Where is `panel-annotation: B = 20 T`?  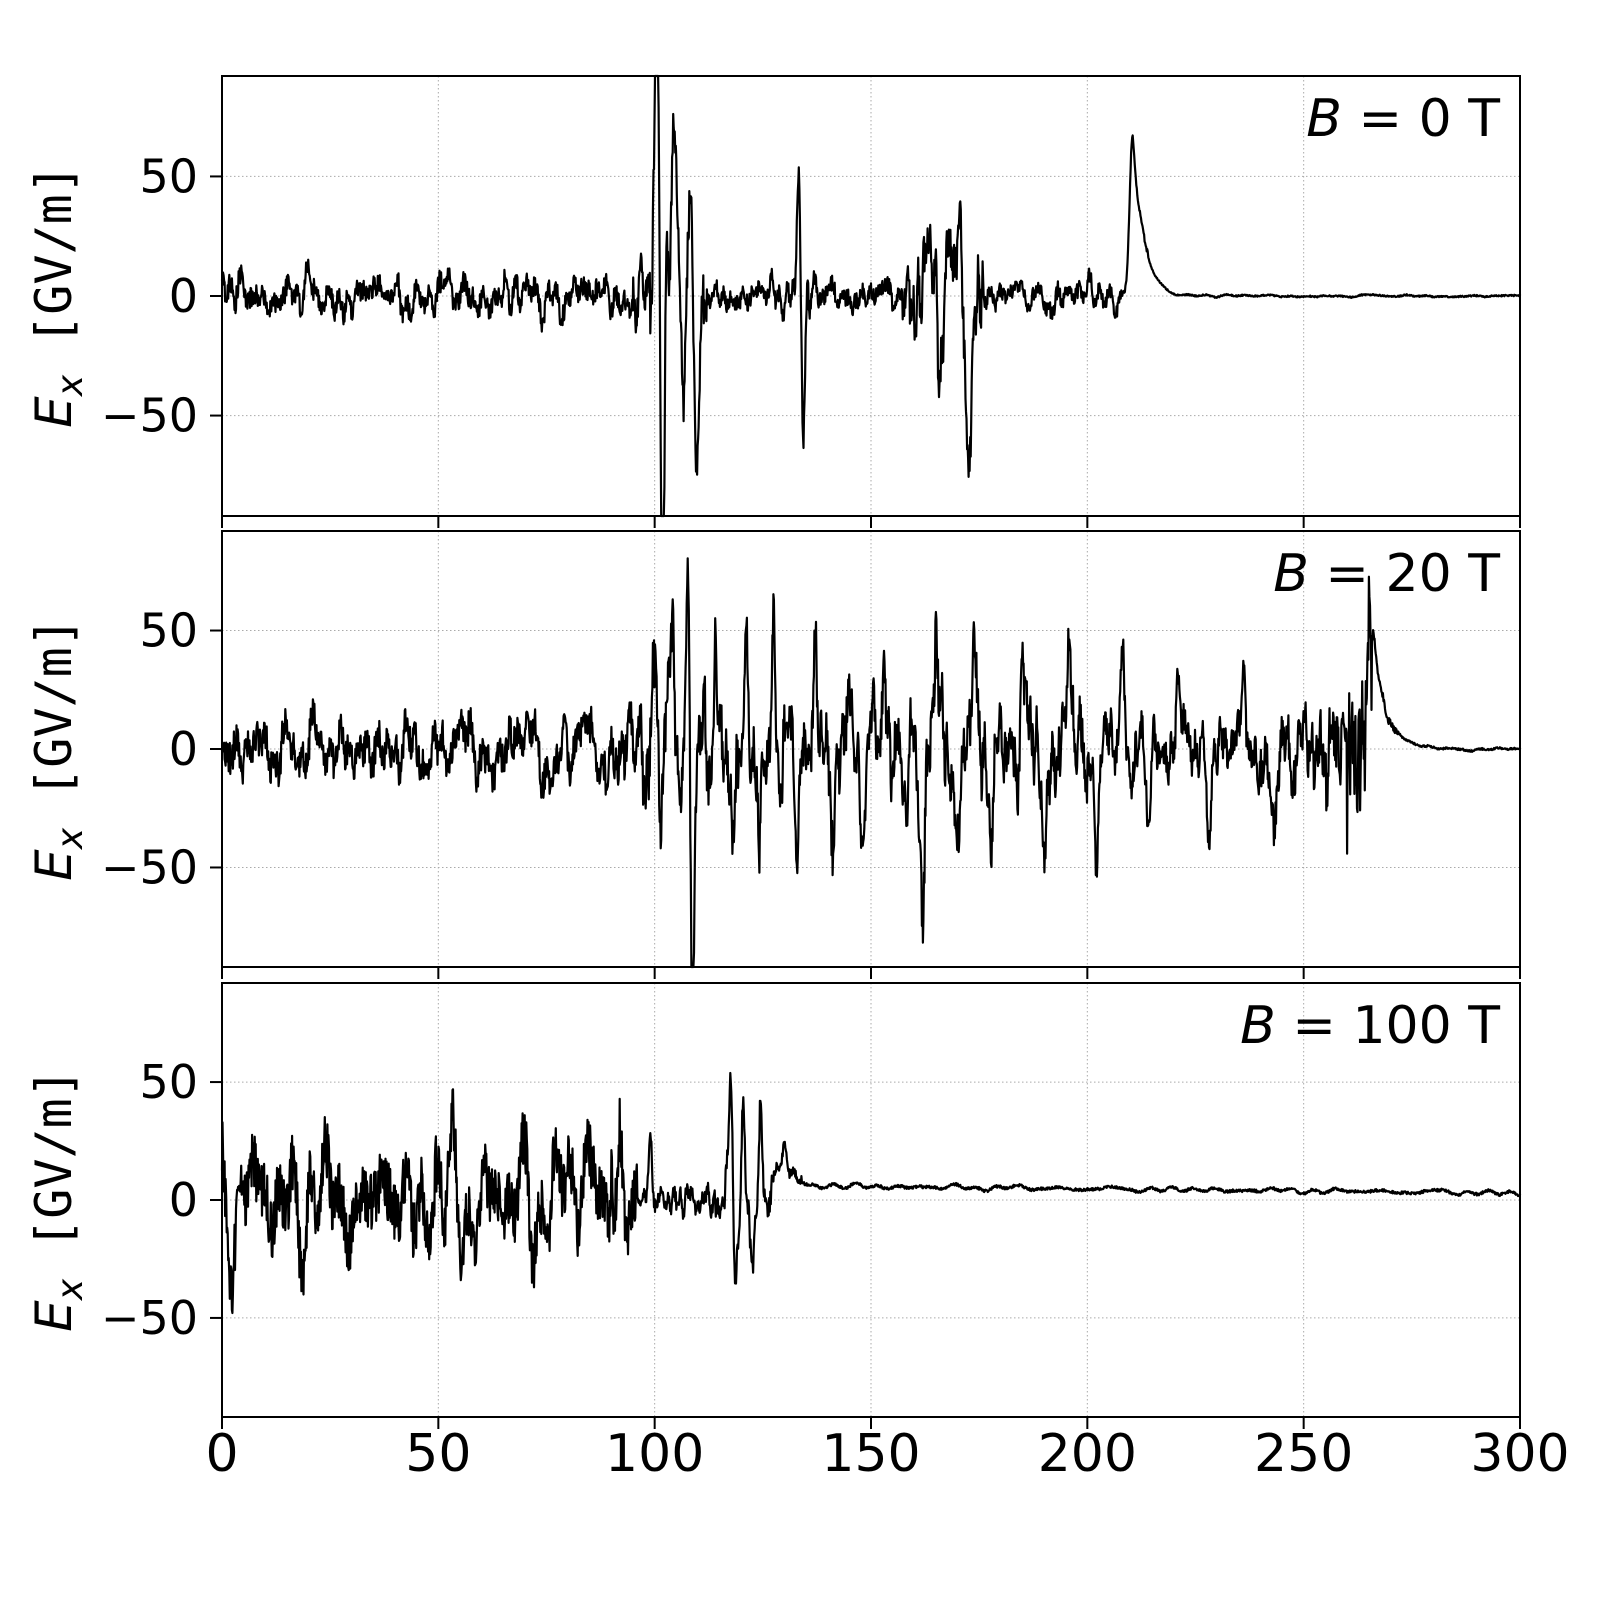
panel-annotation: B = 20 T is located at coordinates (1386, 574).